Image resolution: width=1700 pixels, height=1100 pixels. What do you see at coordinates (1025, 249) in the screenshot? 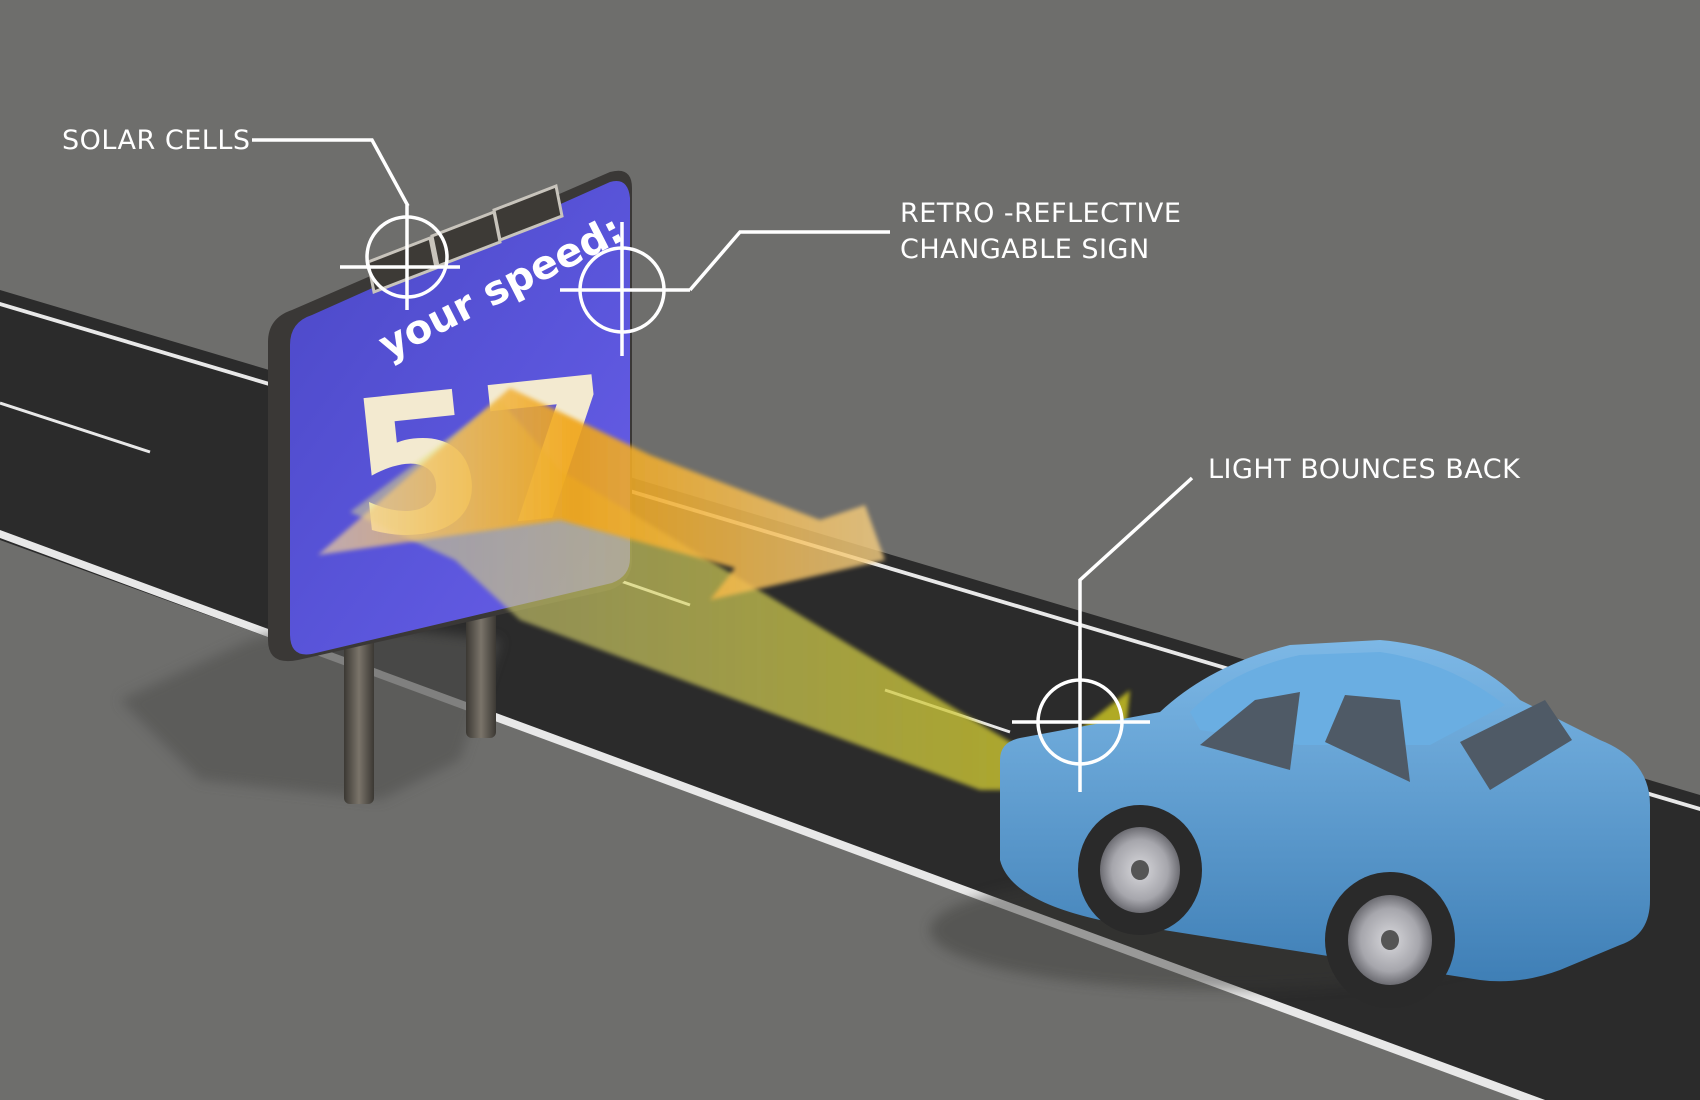
I see `label-sign-line2: CHANGABLE SIGN` at bounding box center [1025, 249].